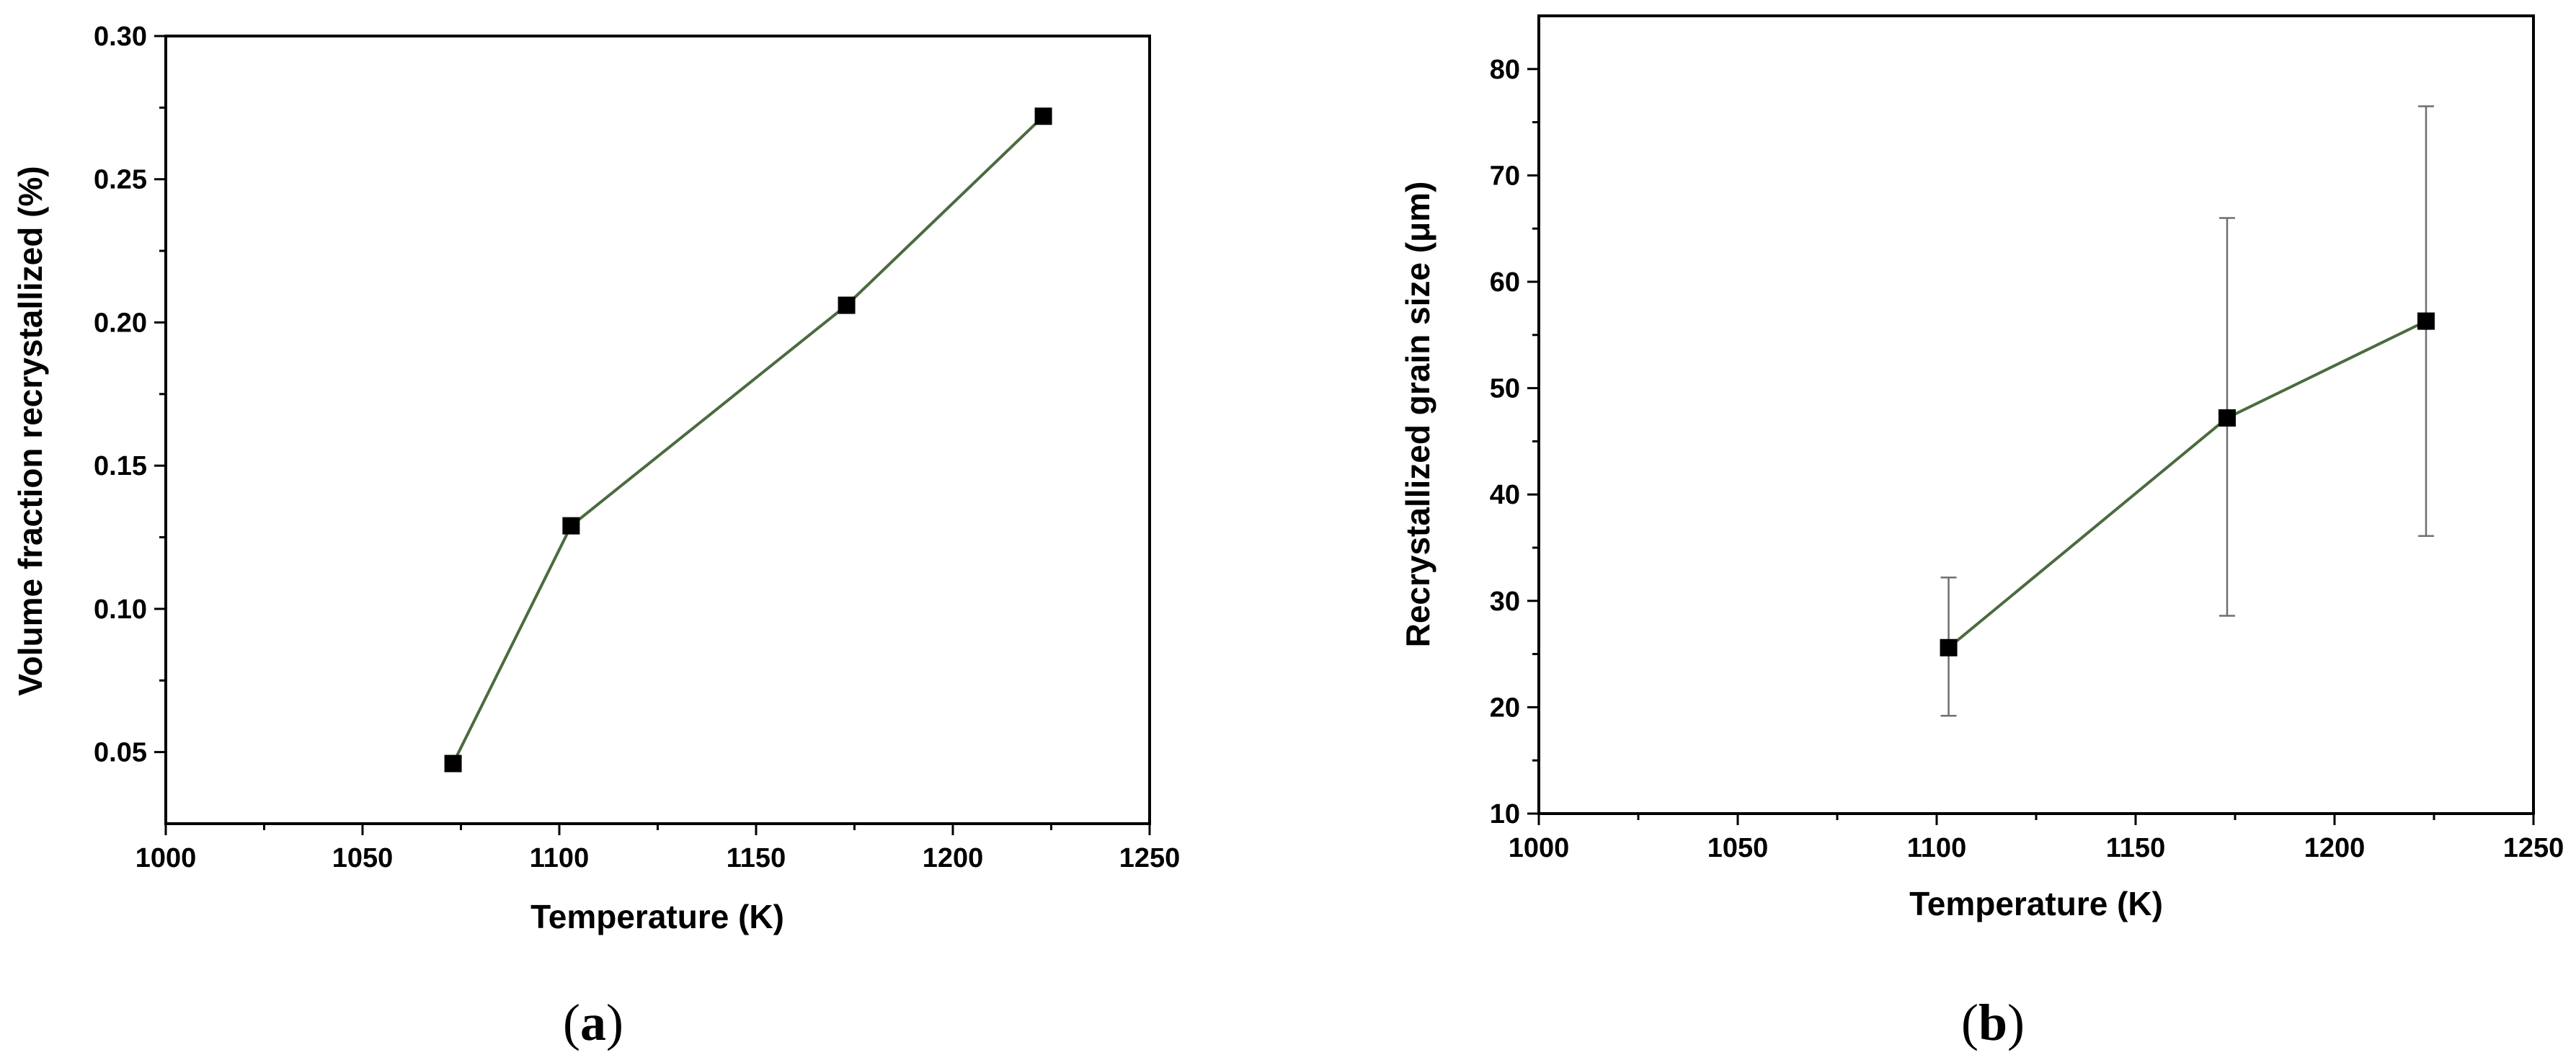 The width and height of the screenshot is (2576, 1055). I want to click on y-tick-label: 40, so click(1505, 495).